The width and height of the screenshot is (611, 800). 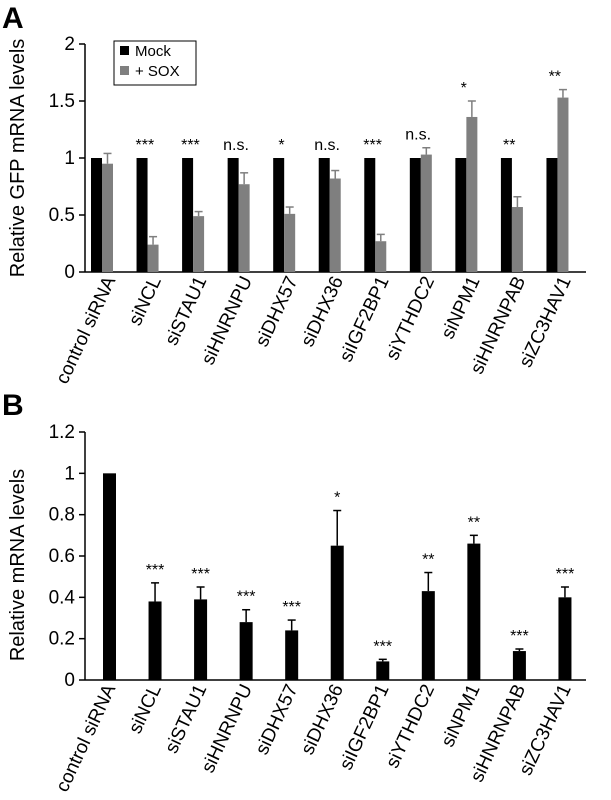 I want to click on y-tick-label: 0.4, so click(x=62, y=597).